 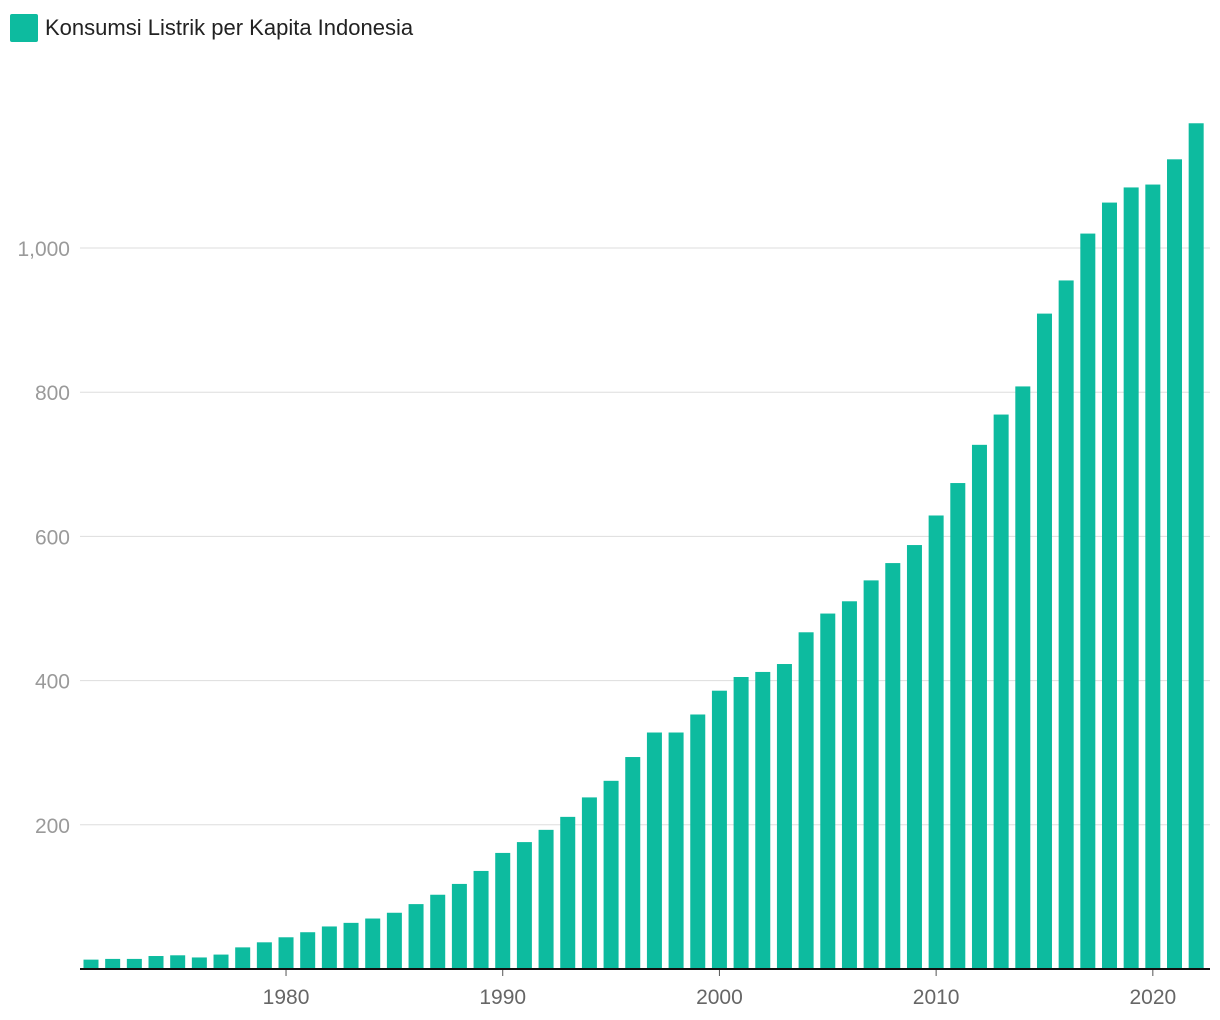 What do you see at coordinates (1152, 997) in the screenshot?
I see `x-tick-label: 2020` at bounding box center [1152, 997].